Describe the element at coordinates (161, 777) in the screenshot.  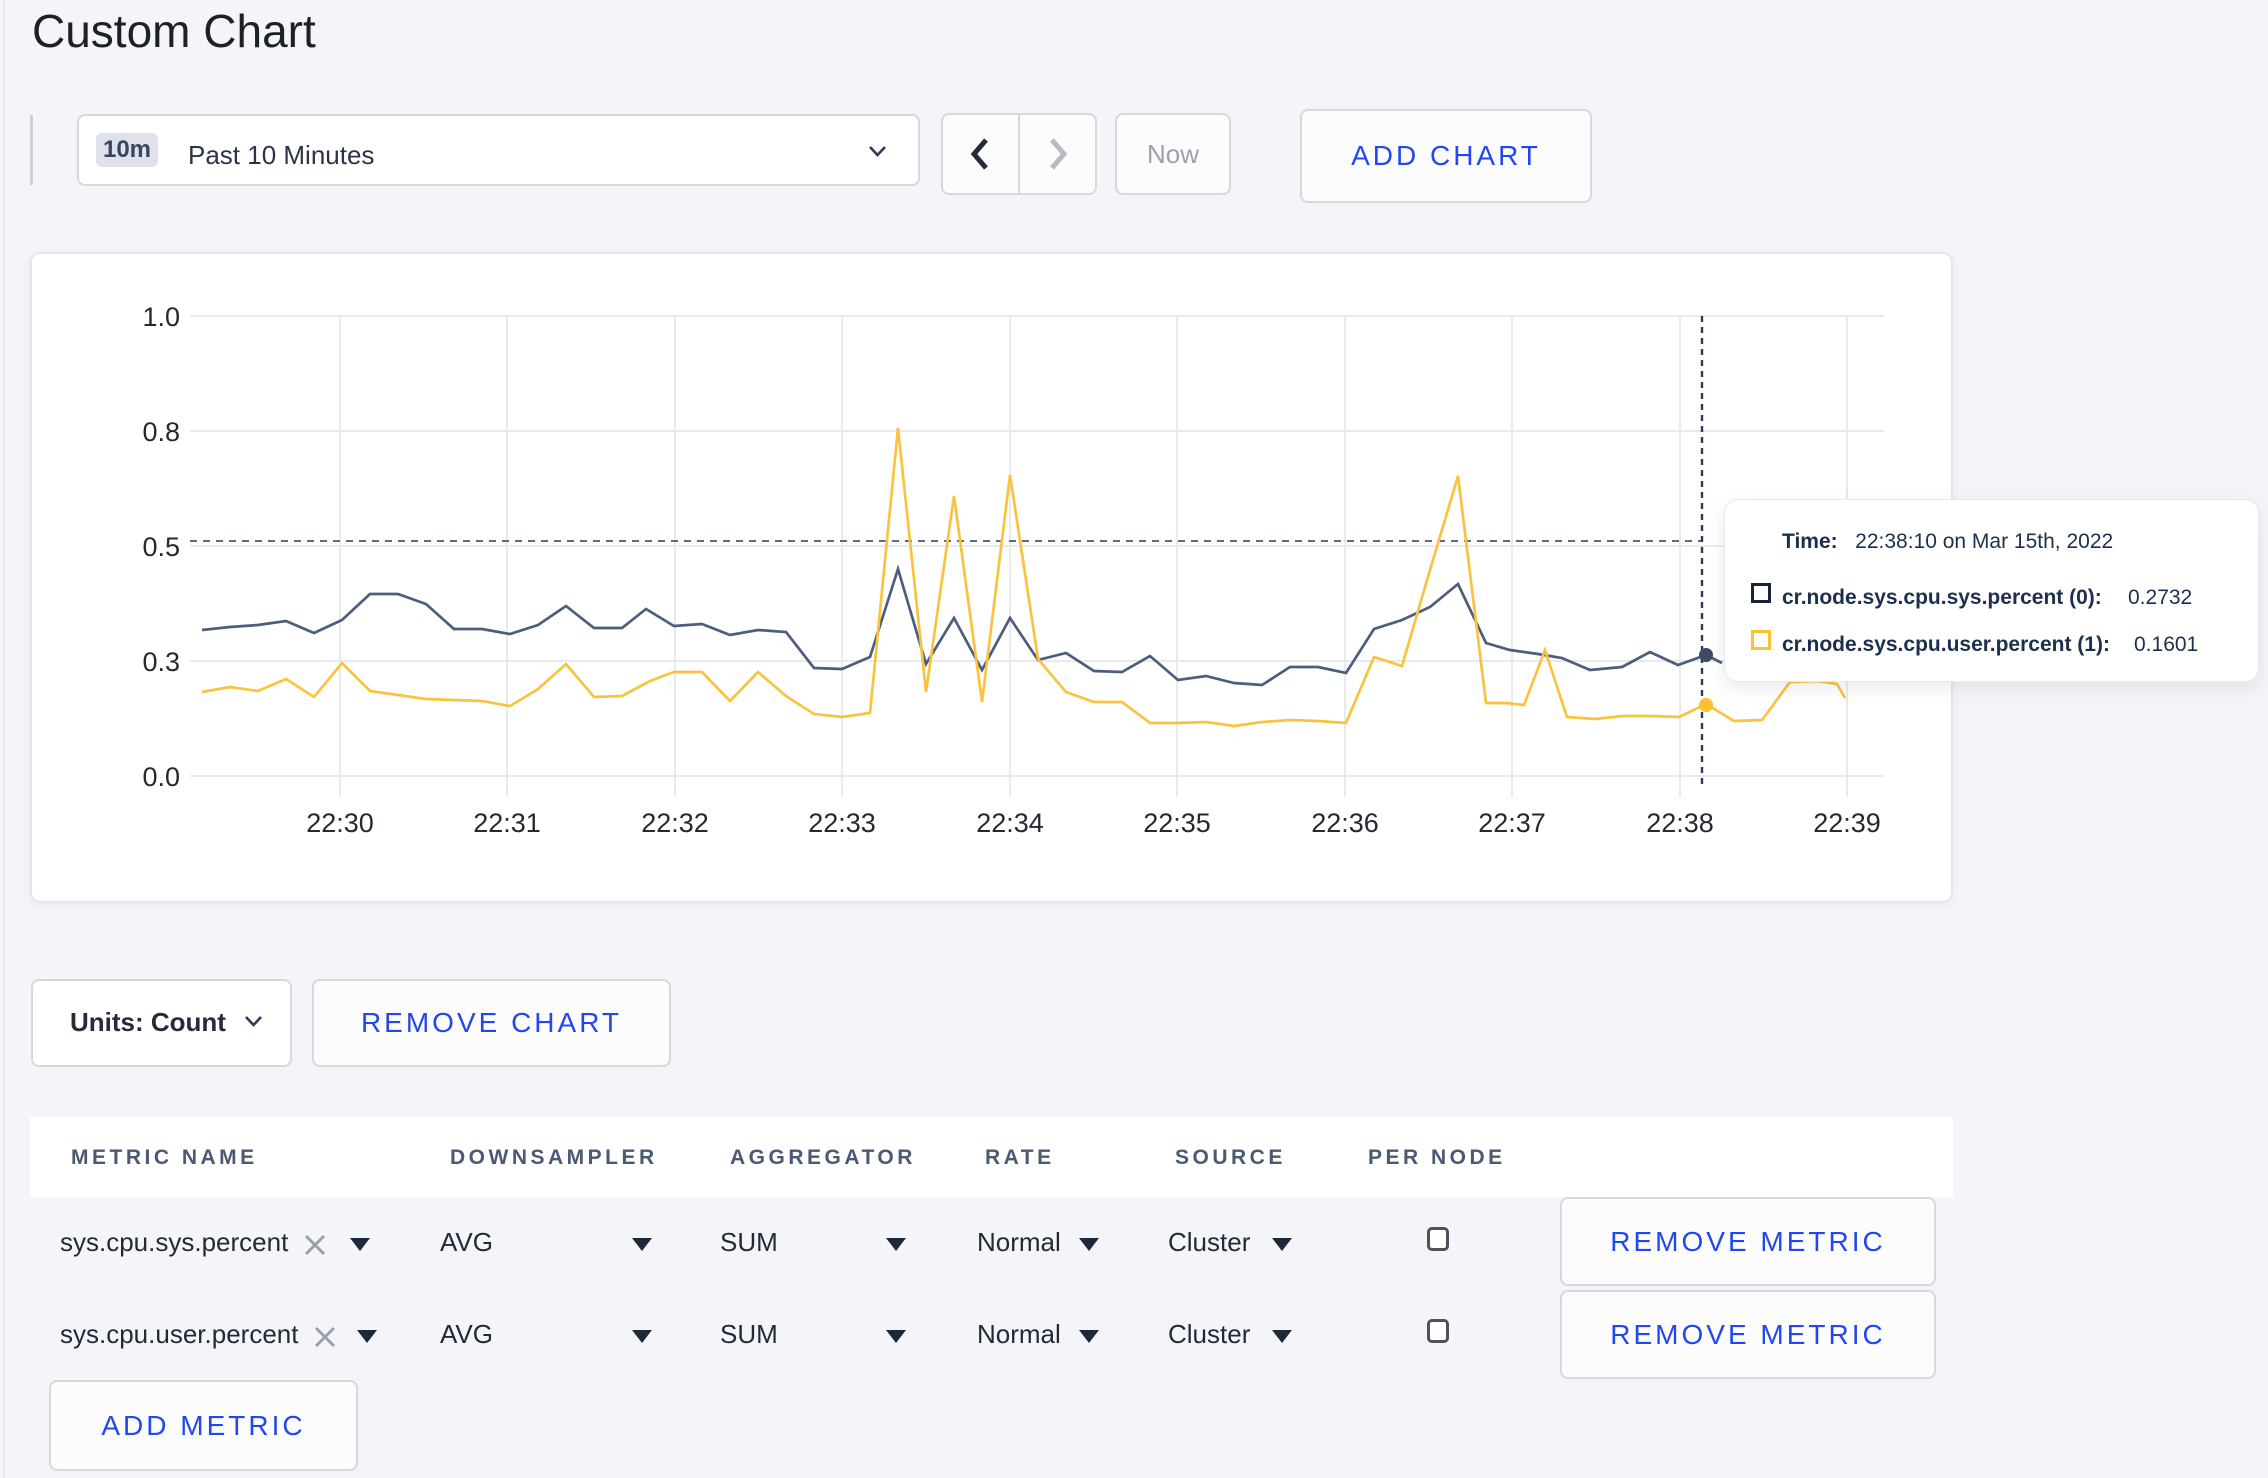
I see `svg-text: 0.0` at that location.